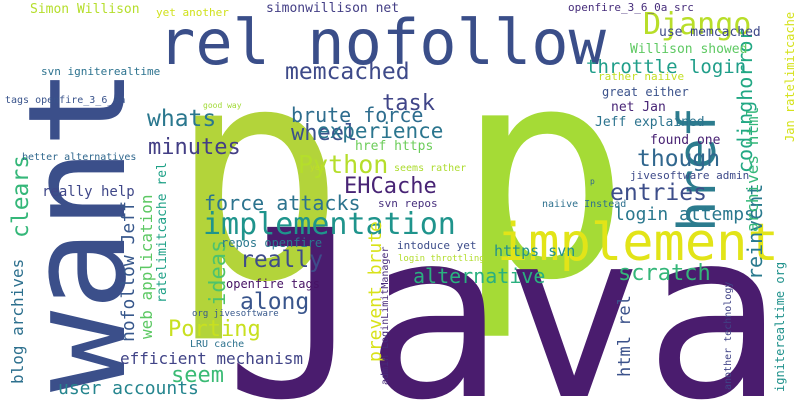 Image resolution: width=800 pixels, height=400 pixels. Describe the element at coordinates (162, 232) in the screenshot. I see `cloud-word: ratelimitcache rel` at that location.